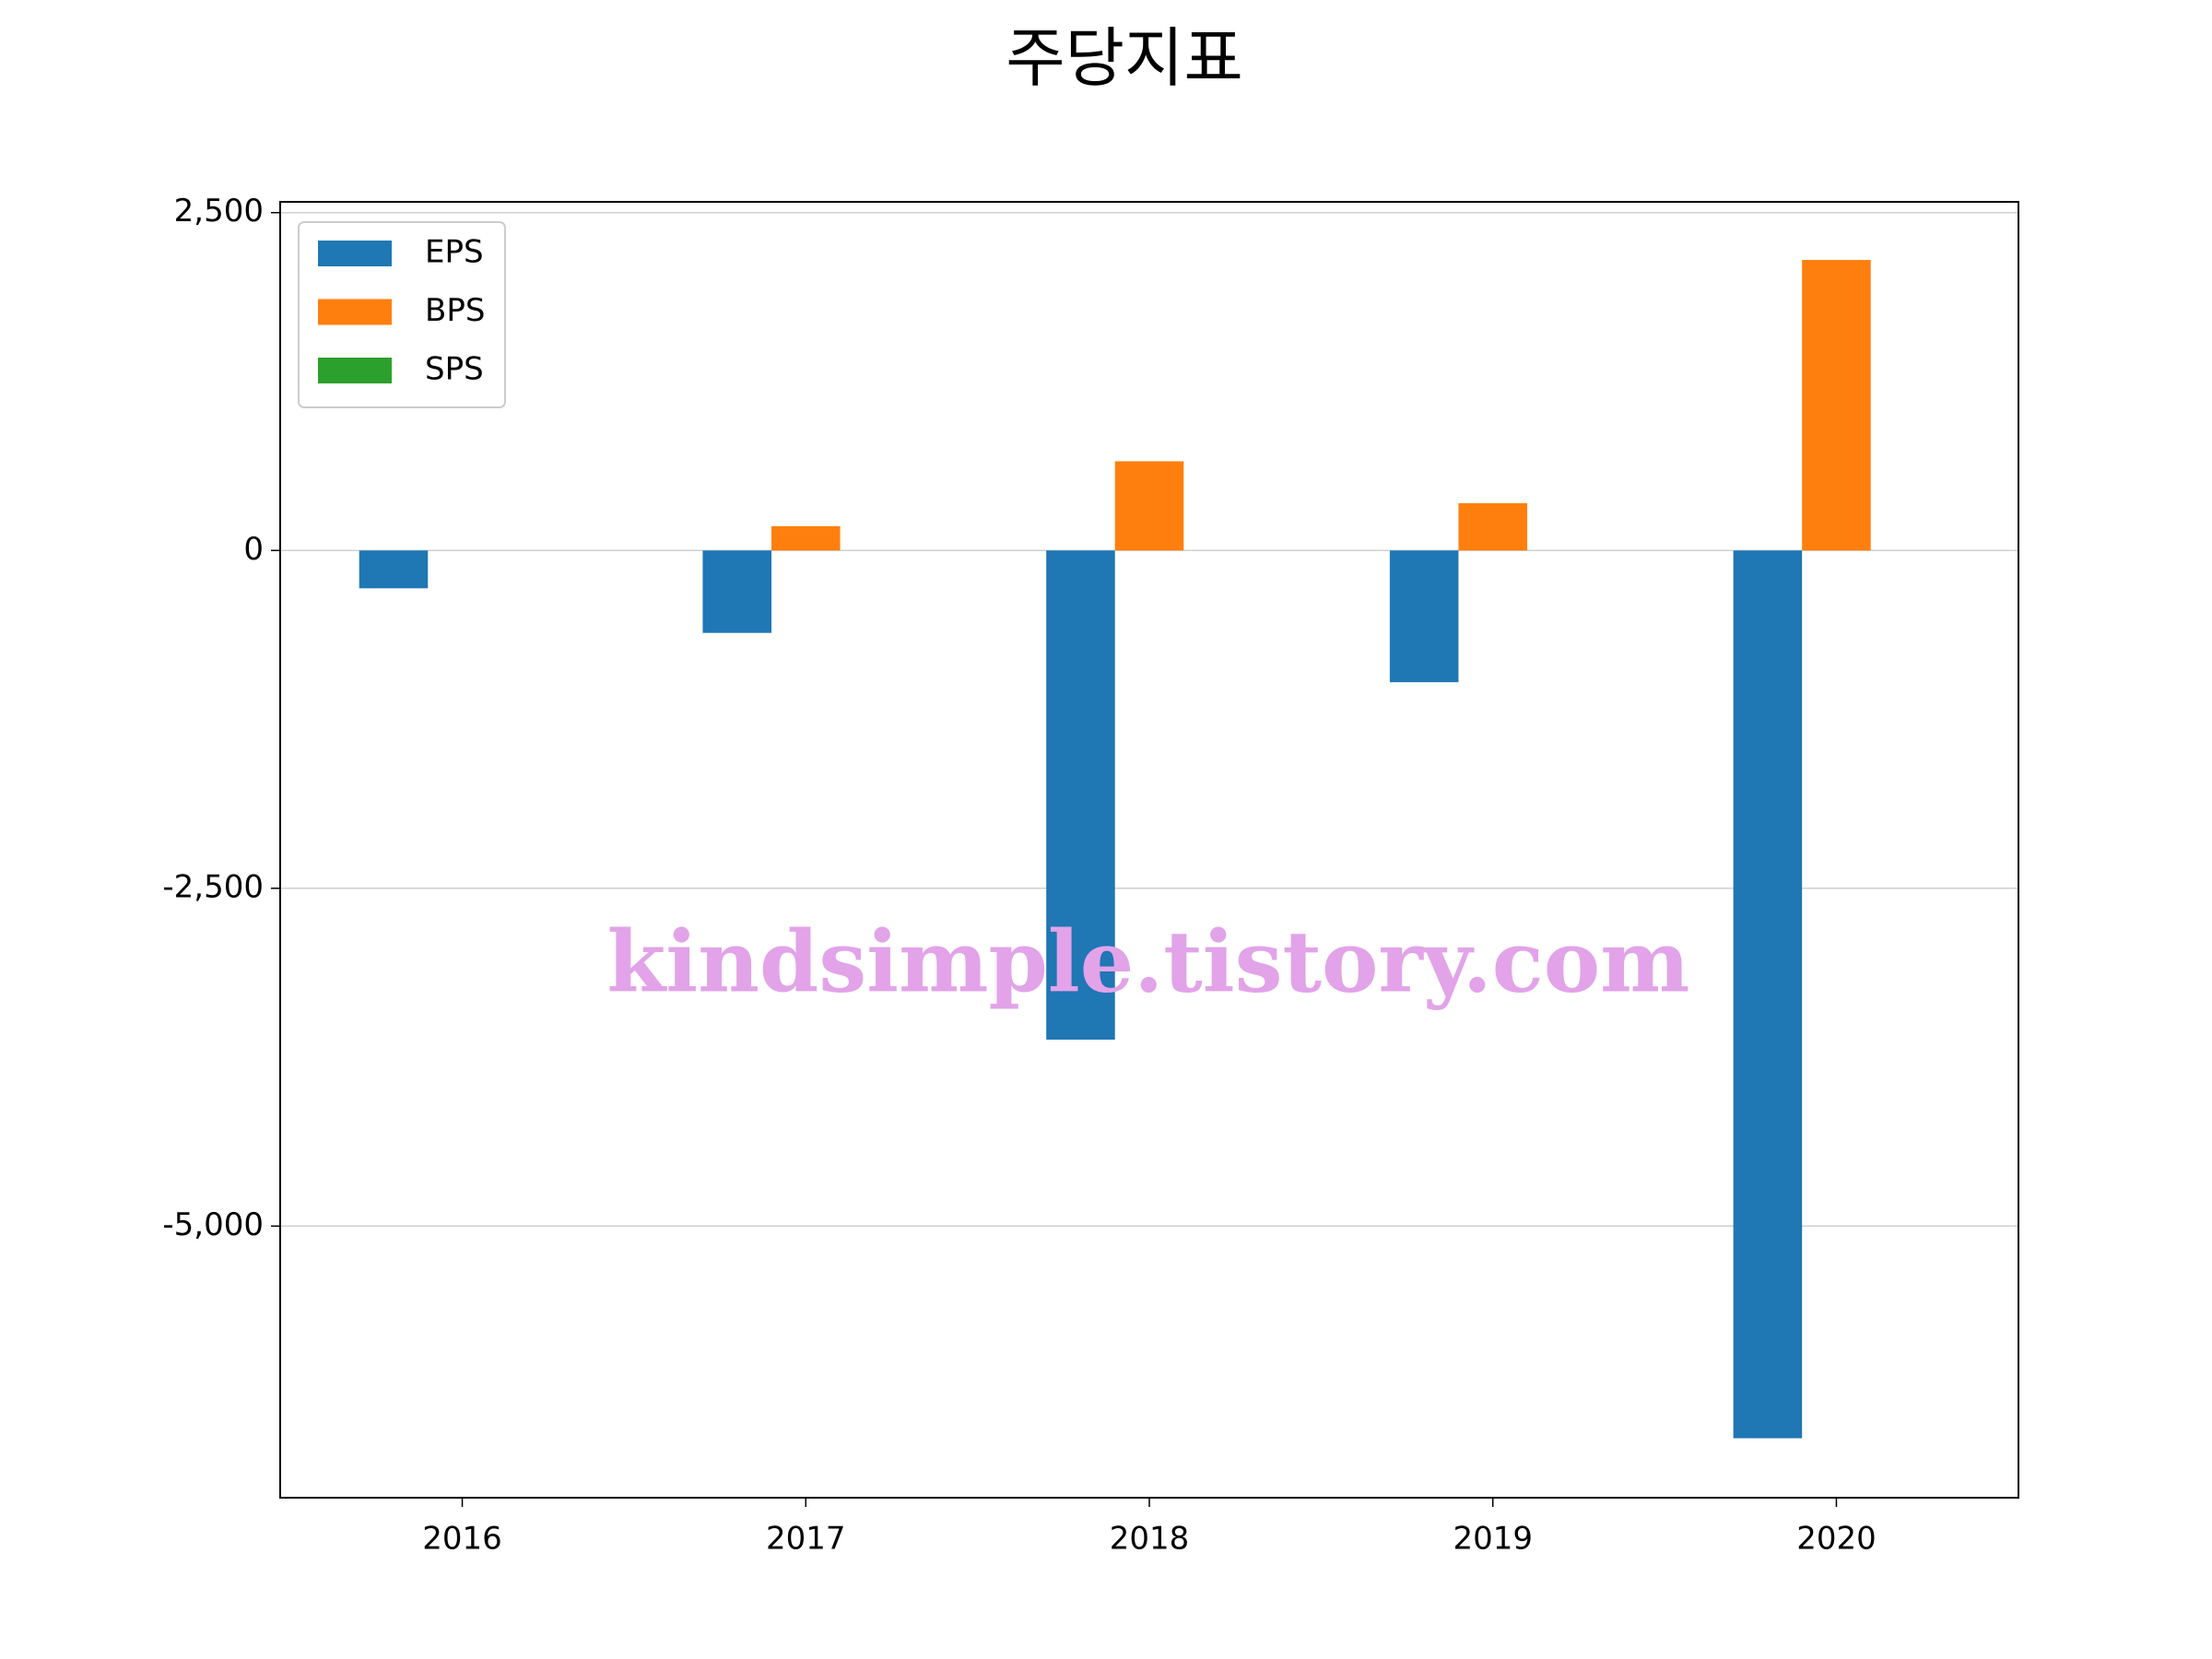 This screenshot has width=2212, height=1659. I want to click on legend-label: EPS, so click(454, 252).